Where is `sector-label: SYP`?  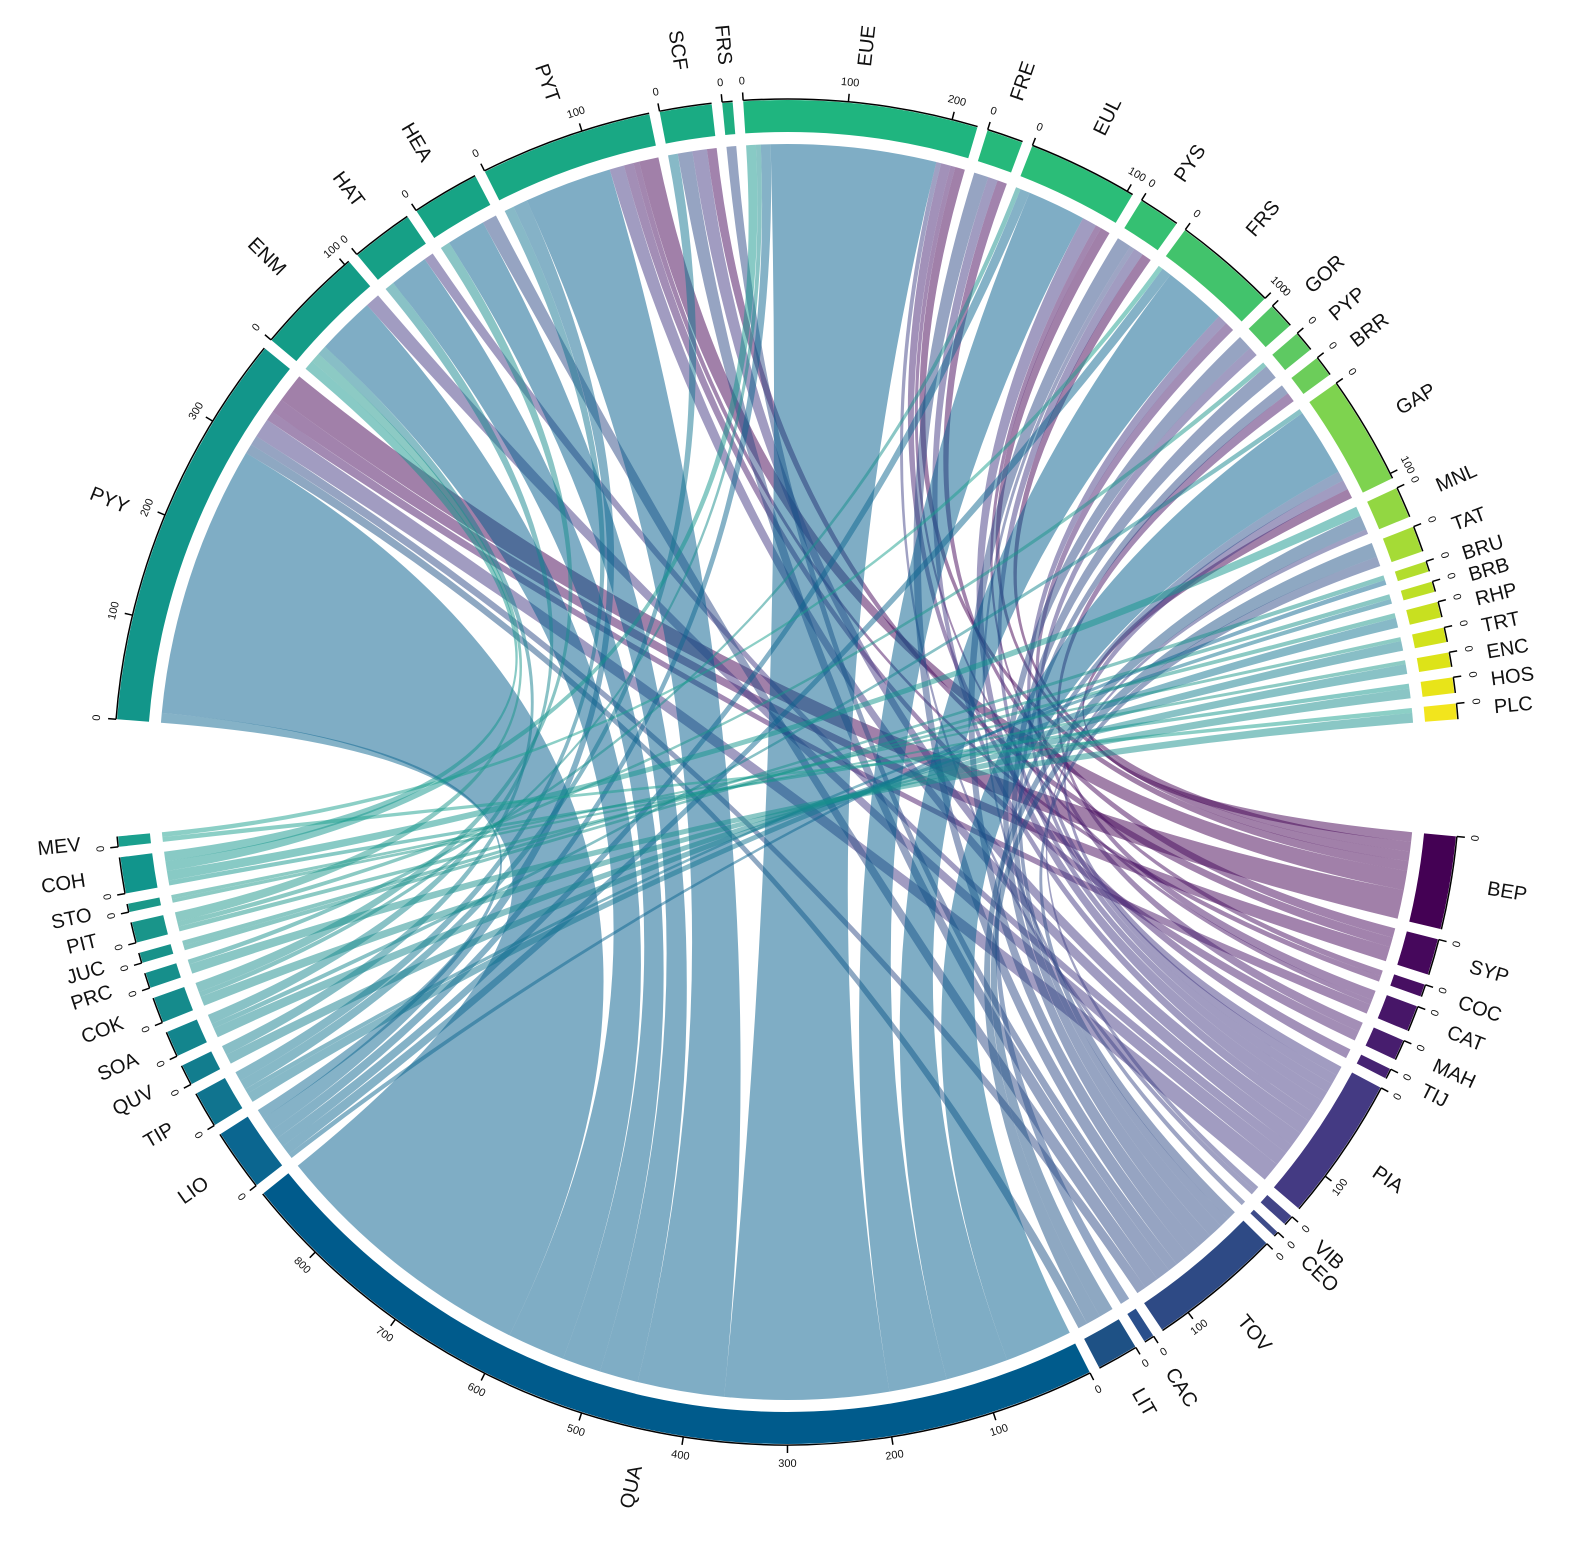 sector-label: SYP is located at coordinates (1489, 972).